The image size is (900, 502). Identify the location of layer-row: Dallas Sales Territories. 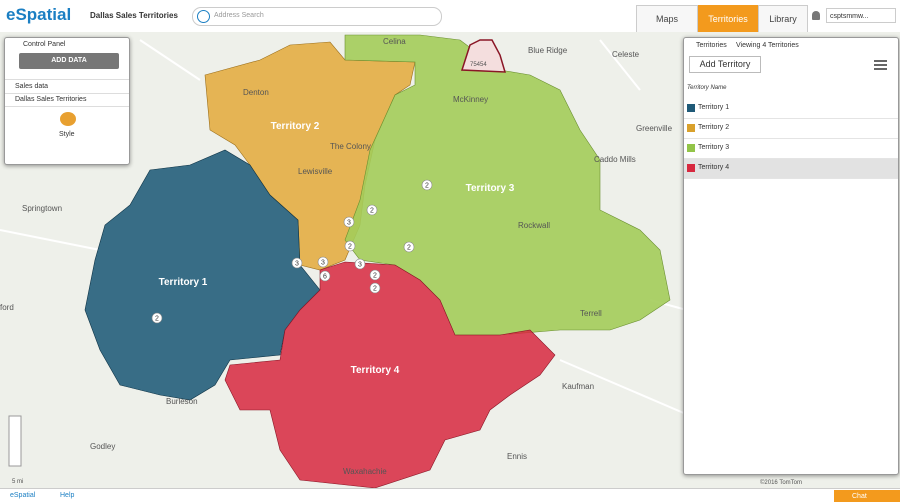
(67, 100).